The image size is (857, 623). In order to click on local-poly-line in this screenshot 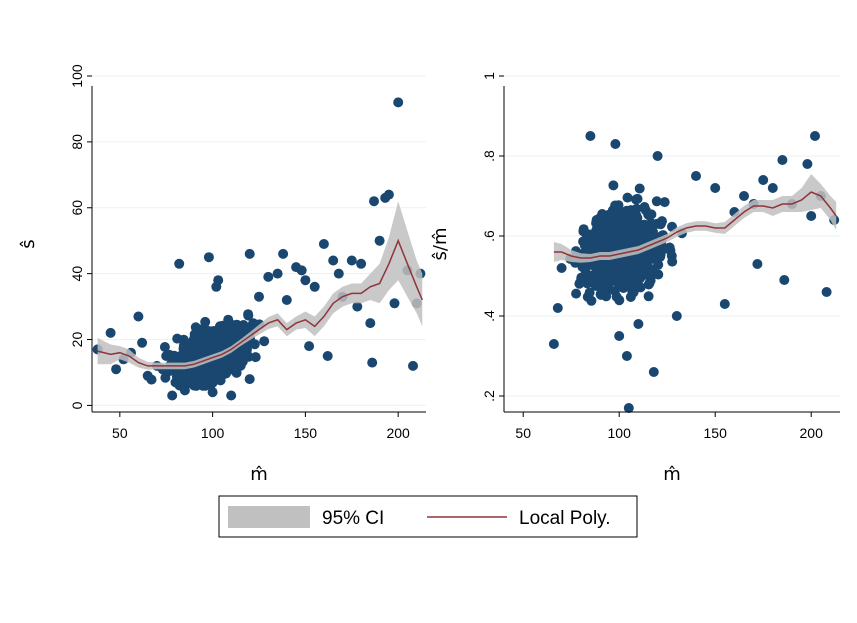, I will do `click(695, 225)`.